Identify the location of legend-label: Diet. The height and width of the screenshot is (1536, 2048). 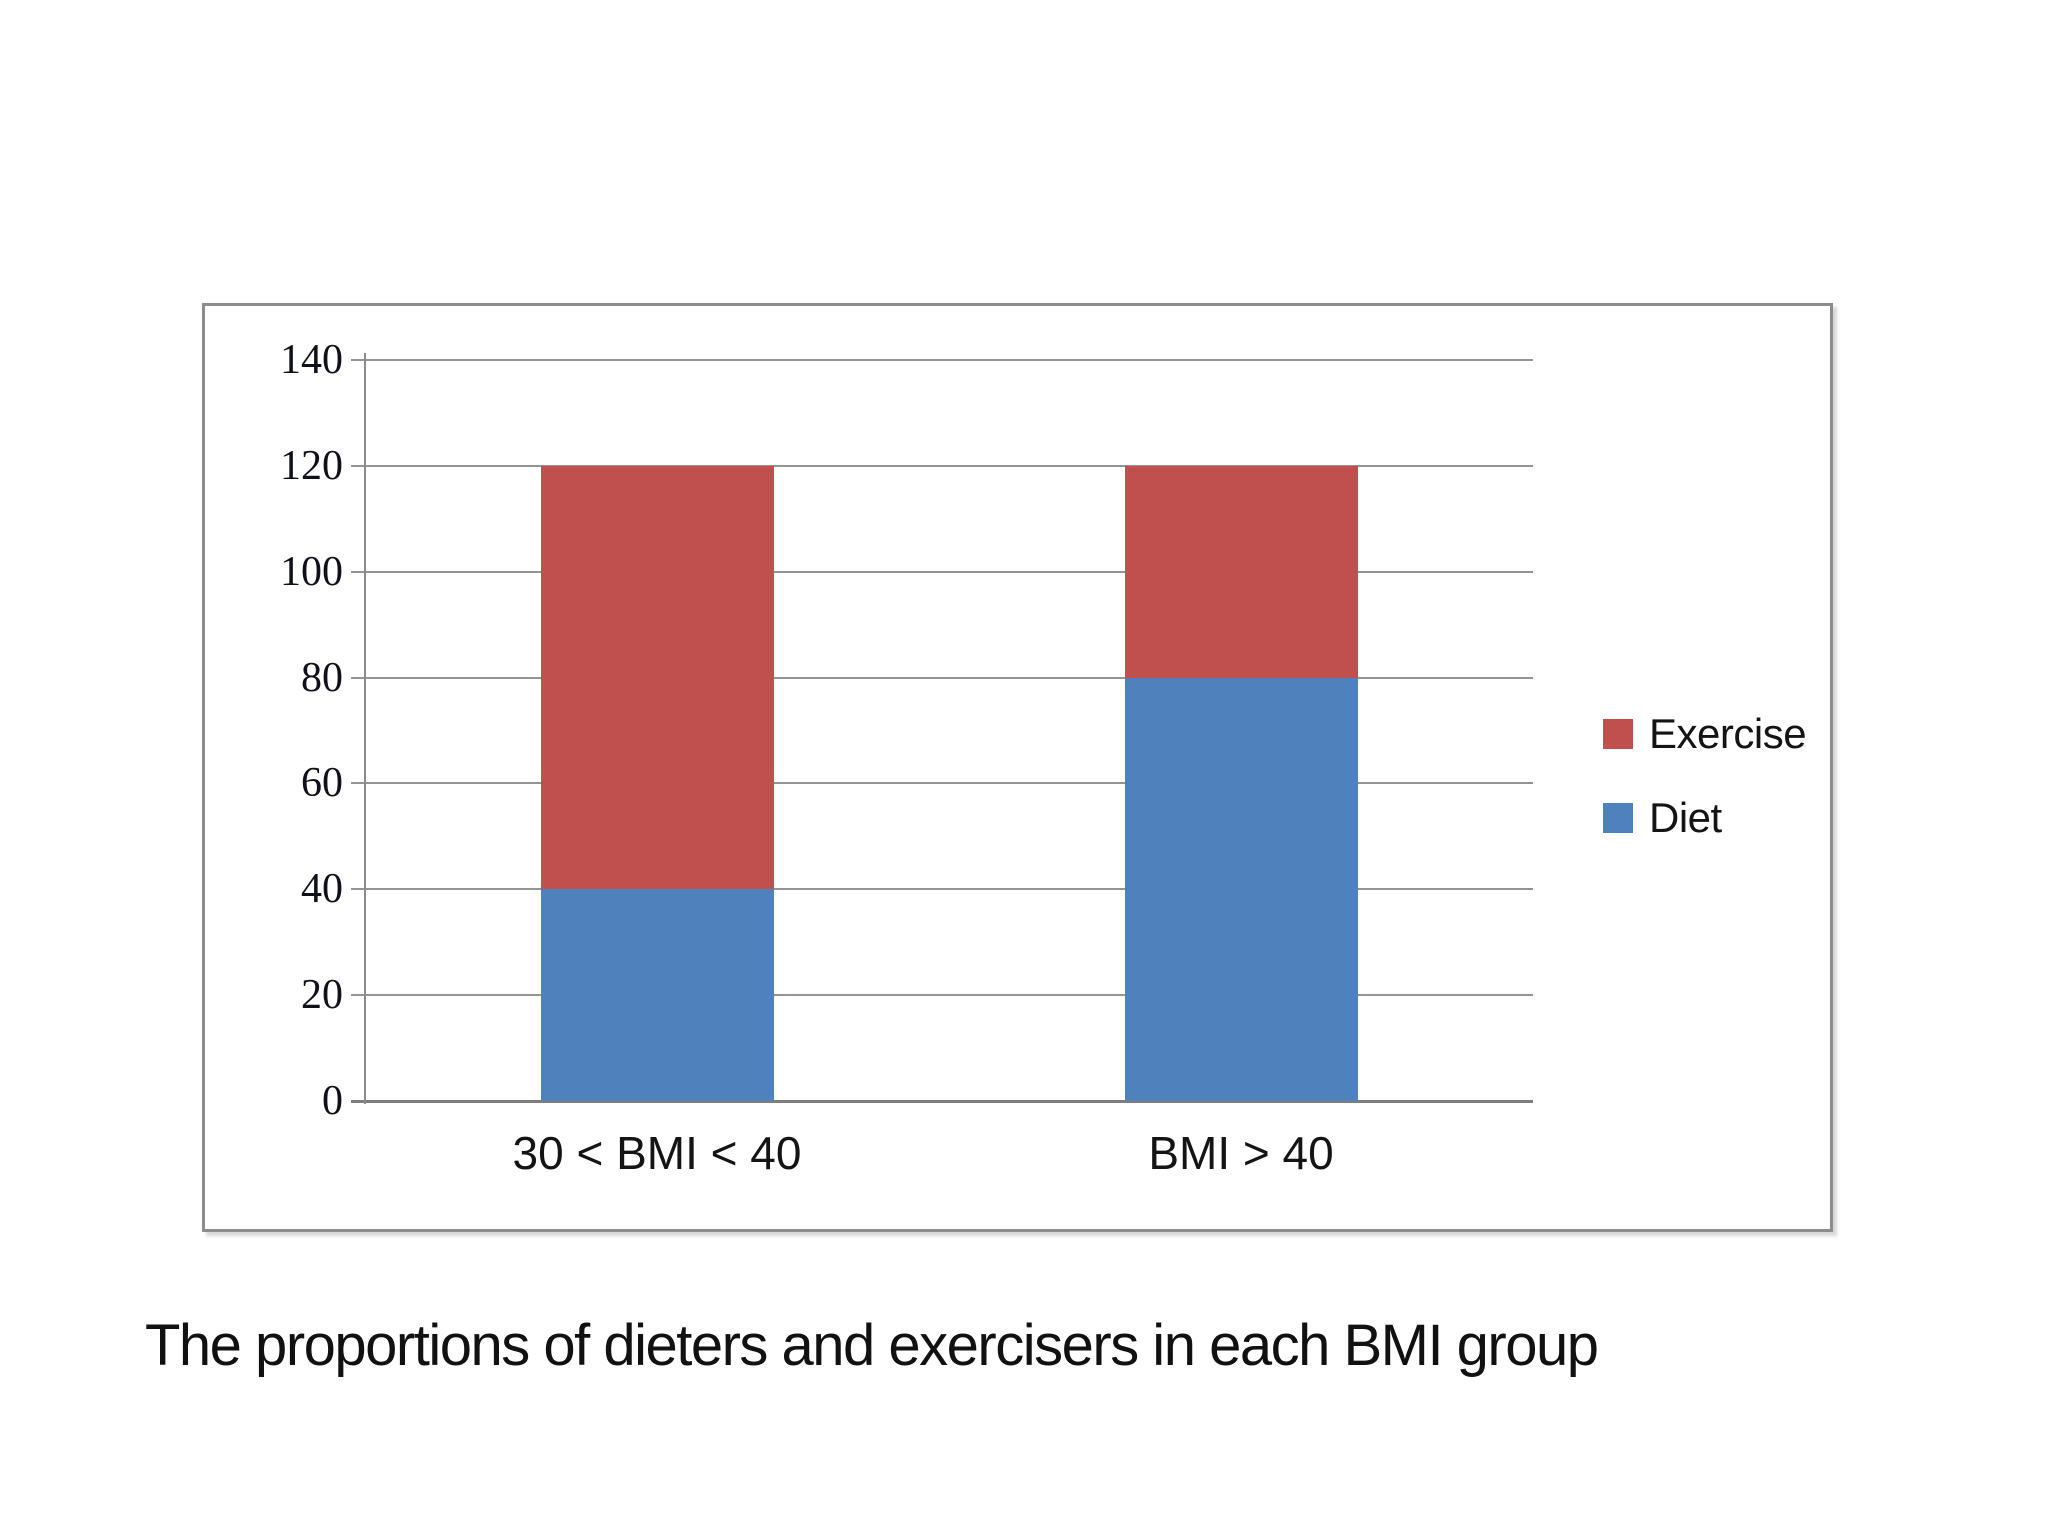
(1685, 817).